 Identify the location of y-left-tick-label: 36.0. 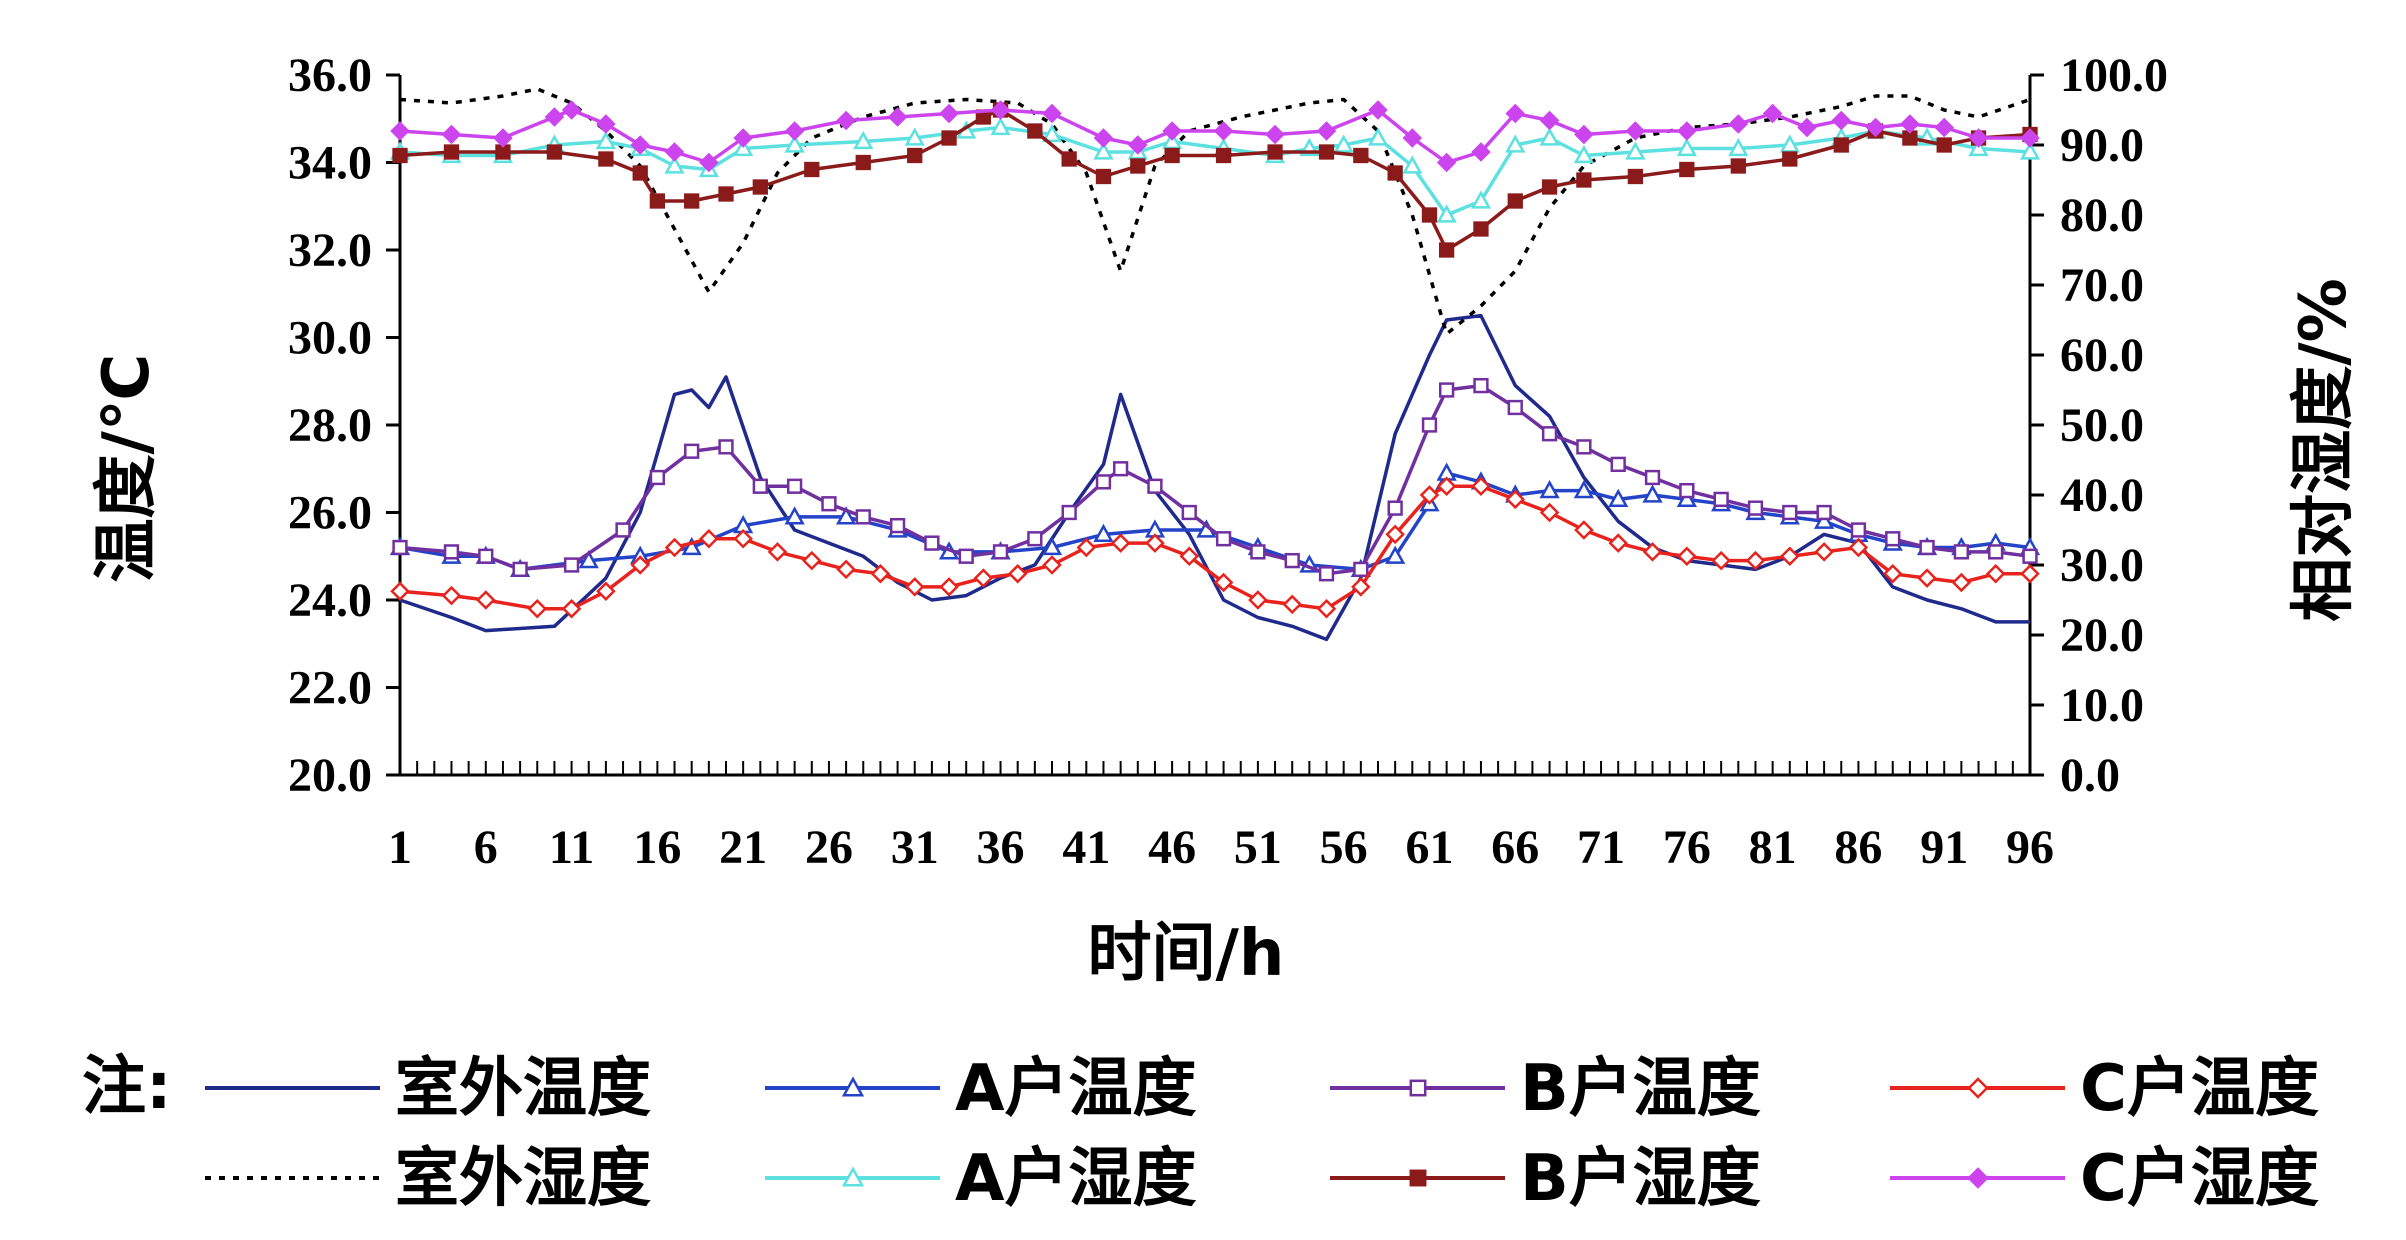
(330, 75).